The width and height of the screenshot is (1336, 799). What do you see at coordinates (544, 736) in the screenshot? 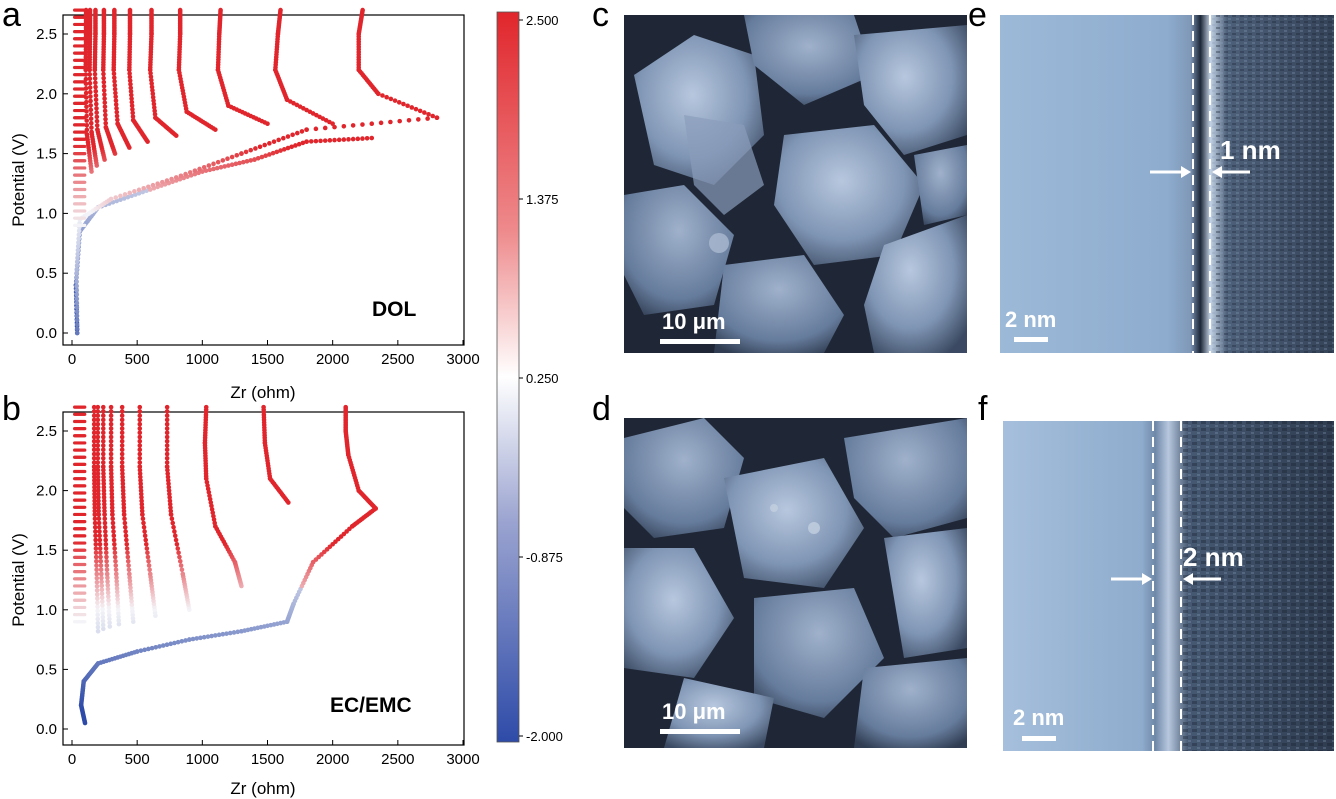
I see `colorbar-tick-label: -2.000` at bounding box center [544, 736].